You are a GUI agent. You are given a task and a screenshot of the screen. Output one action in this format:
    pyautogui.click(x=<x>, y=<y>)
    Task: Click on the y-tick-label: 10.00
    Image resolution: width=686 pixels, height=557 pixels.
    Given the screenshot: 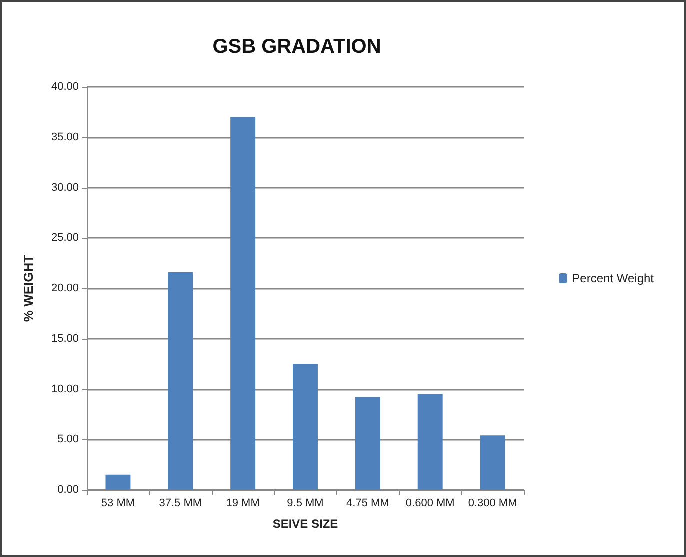 What is the action you would take?
    pyautogui.click(x=65, y=389)
    